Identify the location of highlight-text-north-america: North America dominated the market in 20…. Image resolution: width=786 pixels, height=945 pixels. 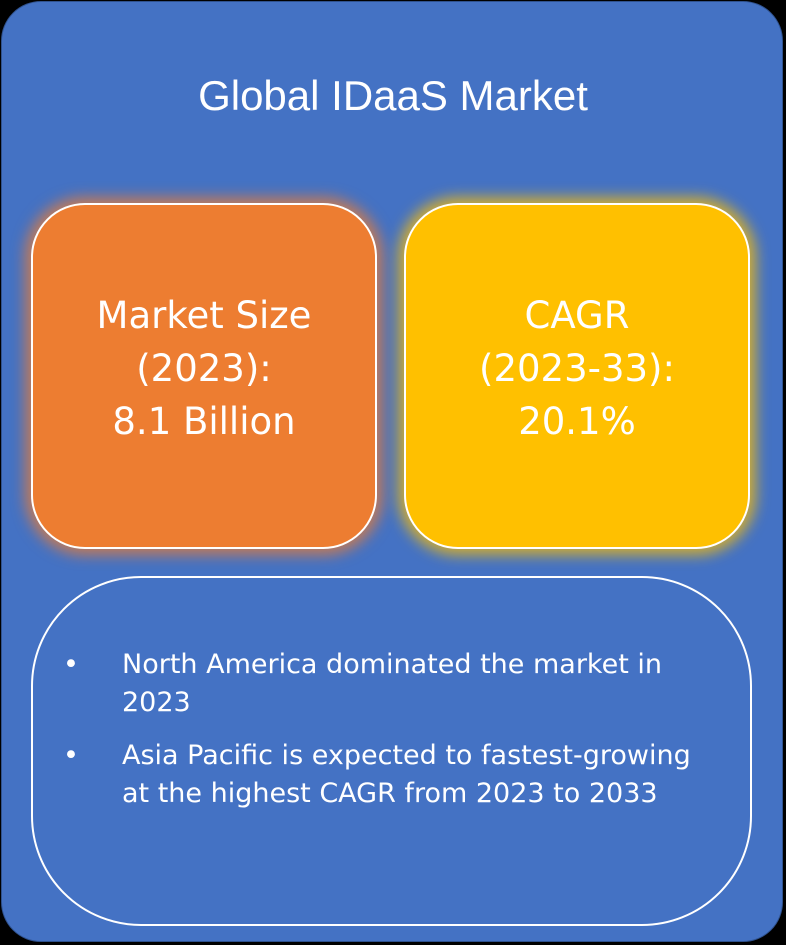
(392, 683).